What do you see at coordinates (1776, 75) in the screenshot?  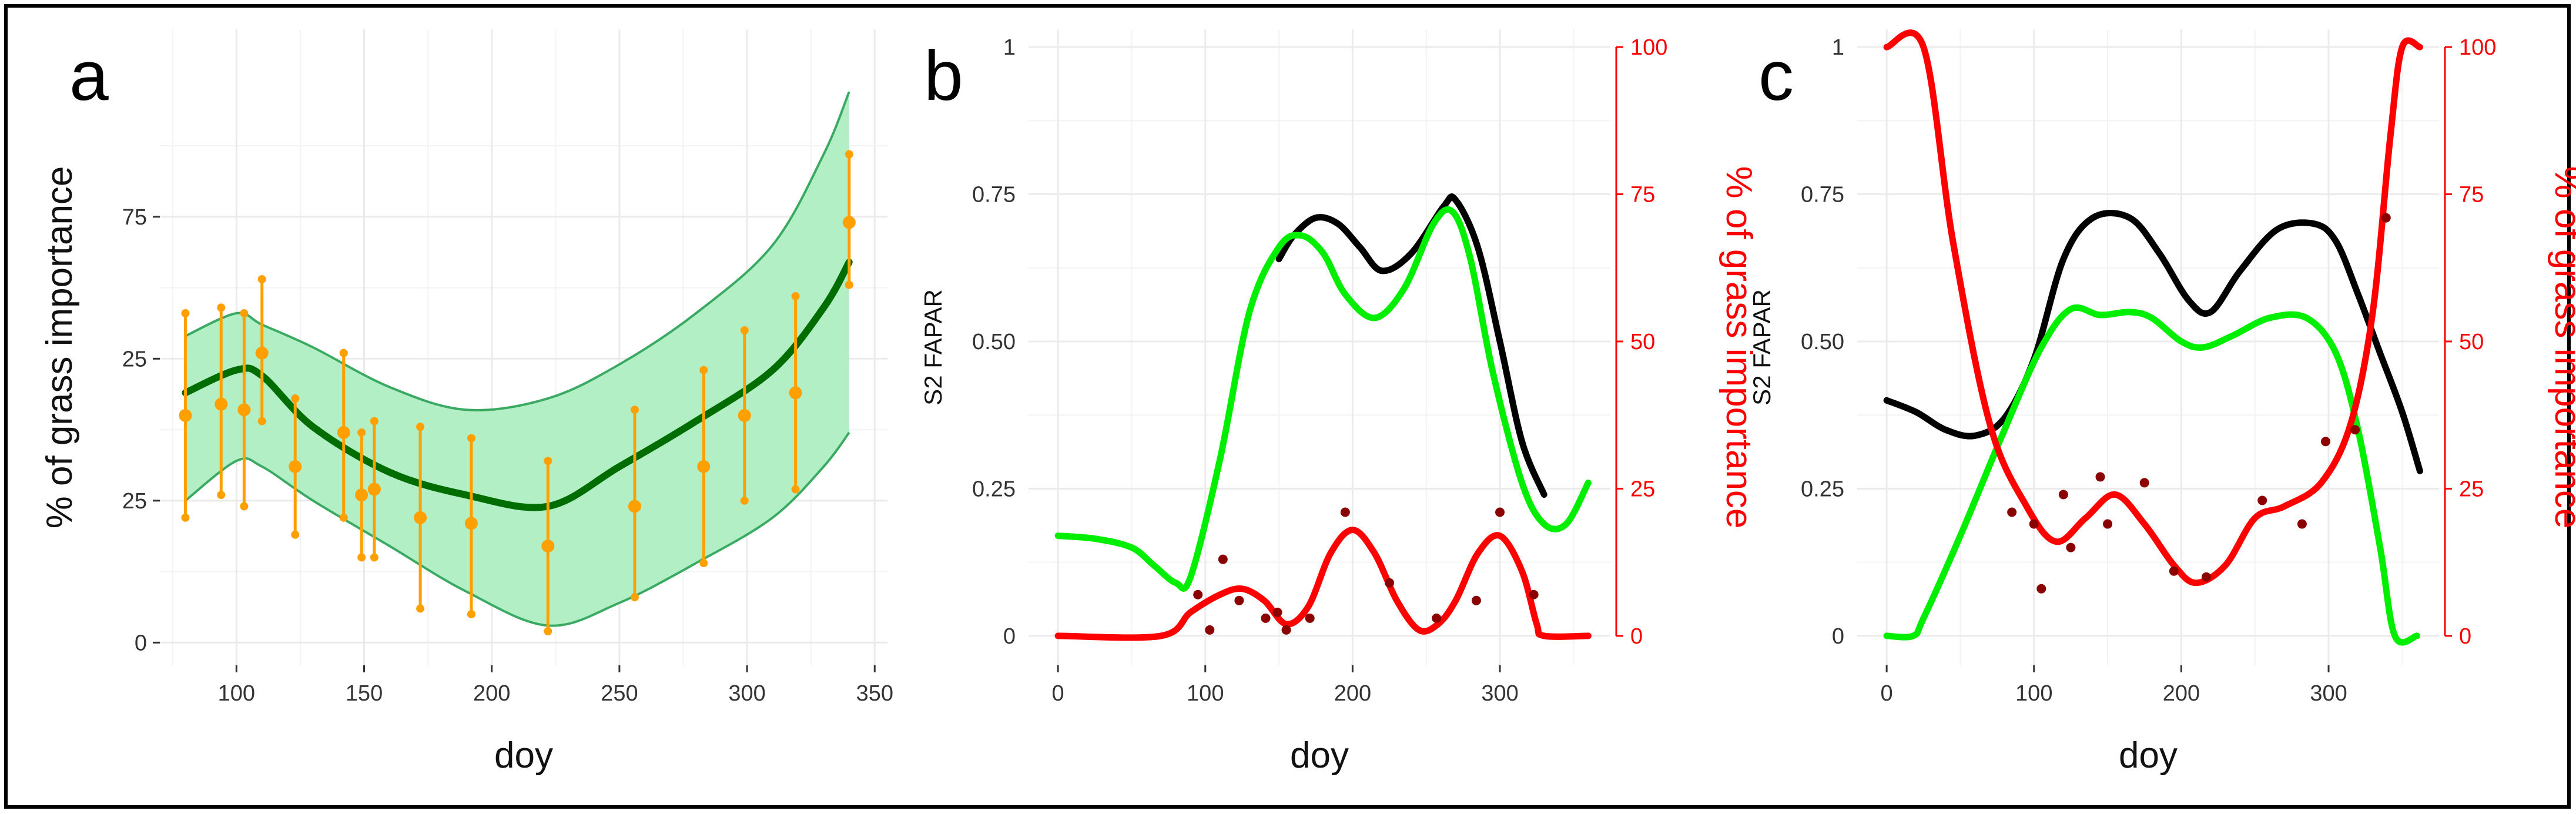 I see `panel-letter-c: c` at bounding box center [1776, 75].